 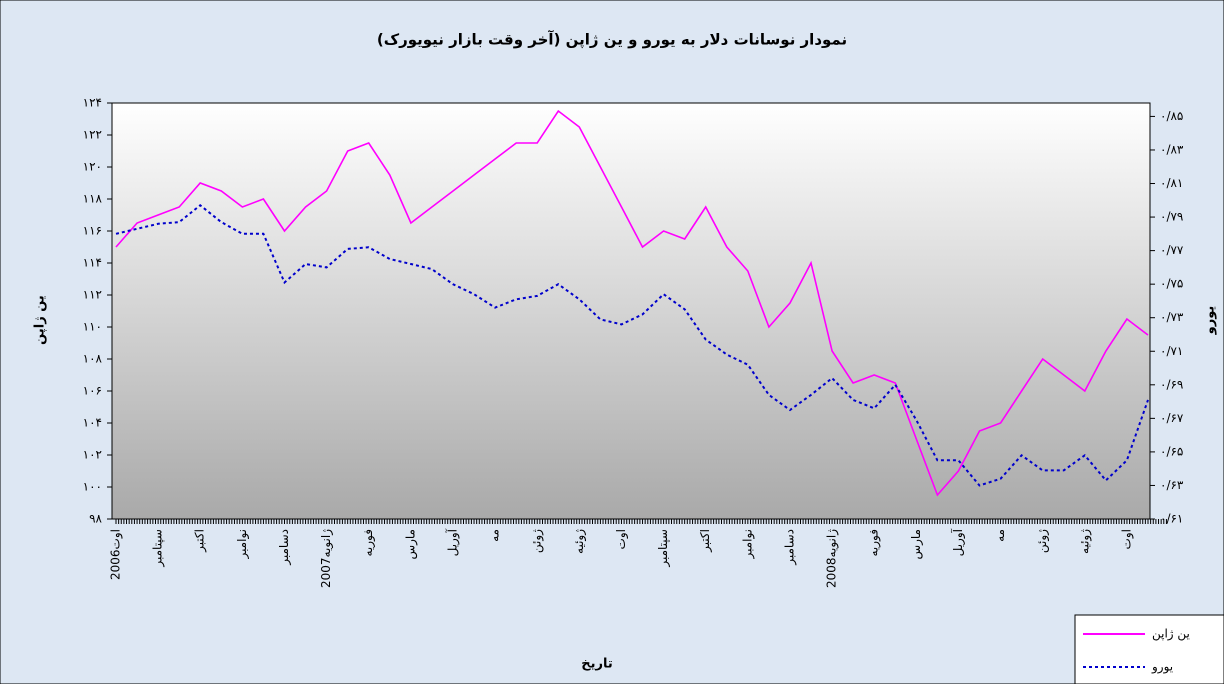 I want to click on legend-label: ین ژاپن, so click(x=1171, y=634).